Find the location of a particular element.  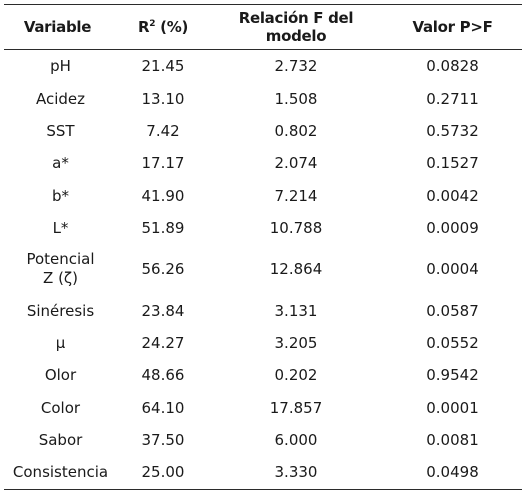

cell-p-value: 0.0828 is located at coordinates (452, 66).